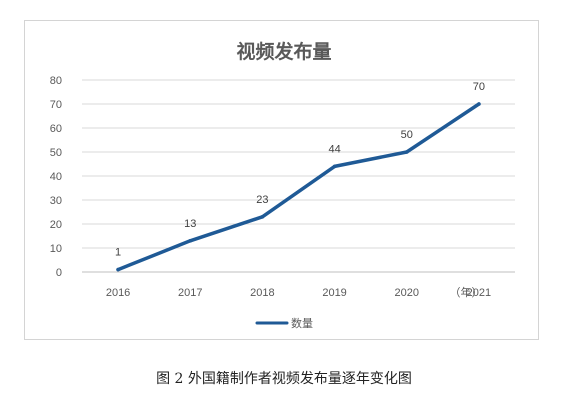 This screenshot has width=568, height=402. Describe the element at coordinates (334, 149) in the screenshot. I see `data-label: 44` at that location.